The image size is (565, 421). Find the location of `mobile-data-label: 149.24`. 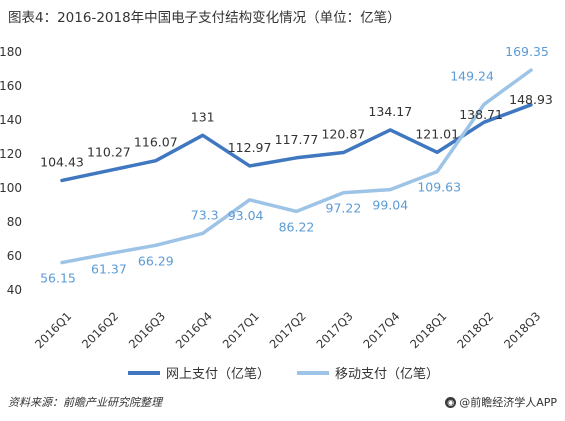

mobile-data-label: 149.24 is located at coordinates (472, 75).